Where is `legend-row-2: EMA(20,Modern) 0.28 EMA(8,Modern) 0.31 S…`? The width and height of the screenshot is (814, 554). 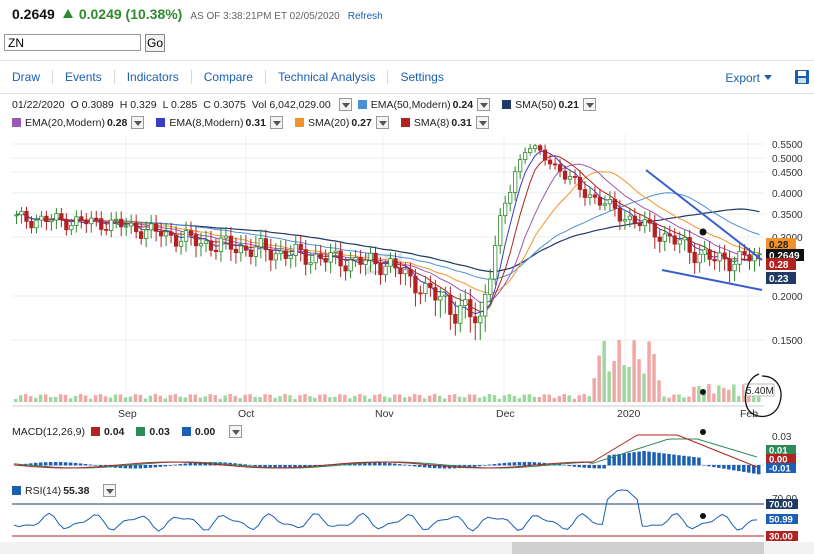 legend-row-2: EMA(20,Modern) 0.28 EMA(8,Modern) 0.31 S… is located at coordinates (253, 122).